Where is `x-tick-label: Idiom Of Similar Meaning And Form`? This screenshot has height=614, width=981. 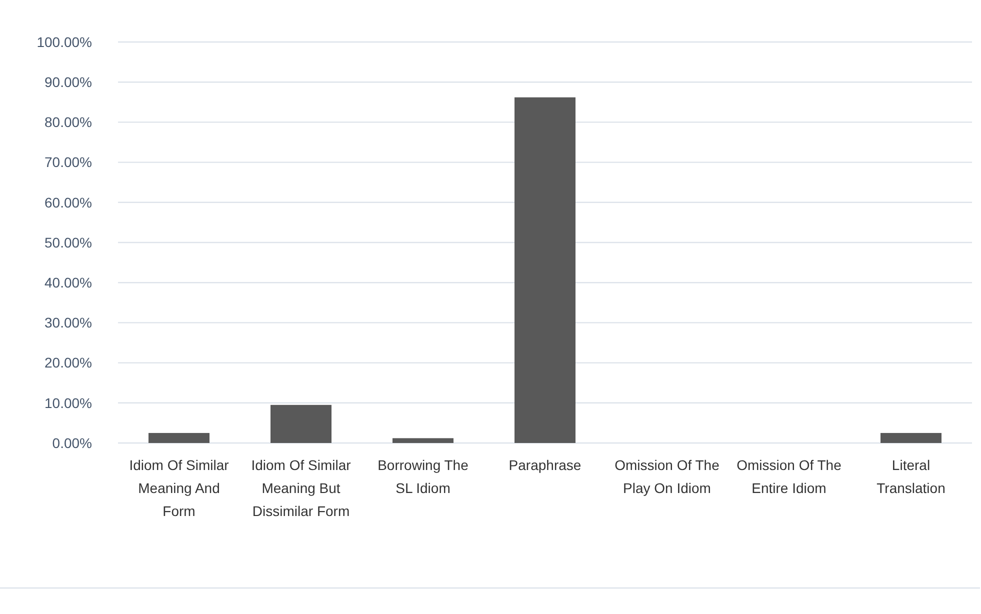 x-tick-label: Idiom Of Similar Meaning And Form is located at coordinates (179, 488).